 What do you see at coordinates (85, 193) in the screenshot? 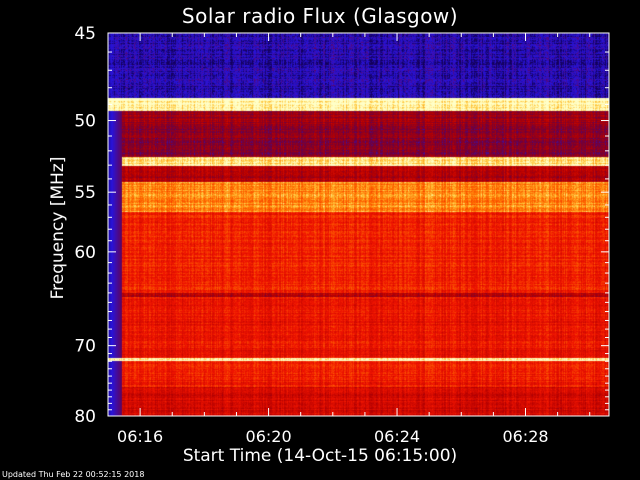
I see `y-tick-label: 55` at bounding box center [85, 193].